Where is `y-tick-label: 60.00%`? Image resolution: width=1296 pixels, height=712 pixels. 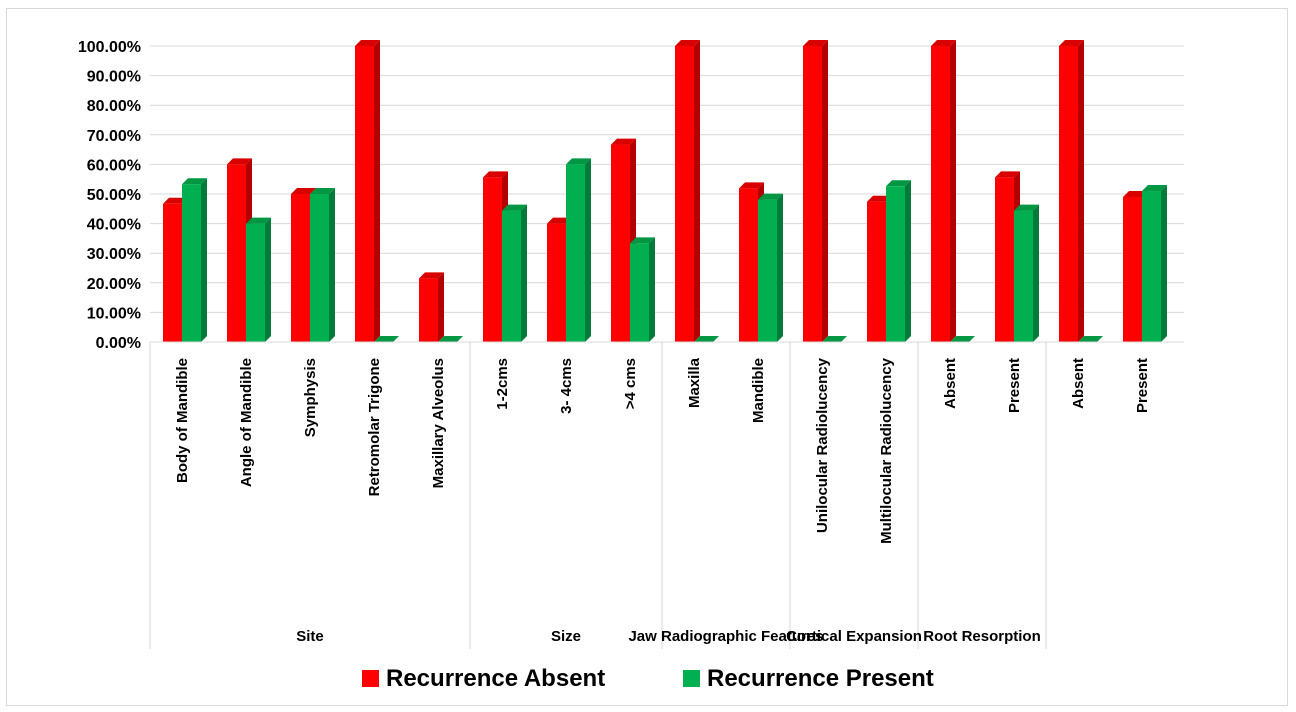 y-tick-label: 60.00% is located at coordinates (114, 165).